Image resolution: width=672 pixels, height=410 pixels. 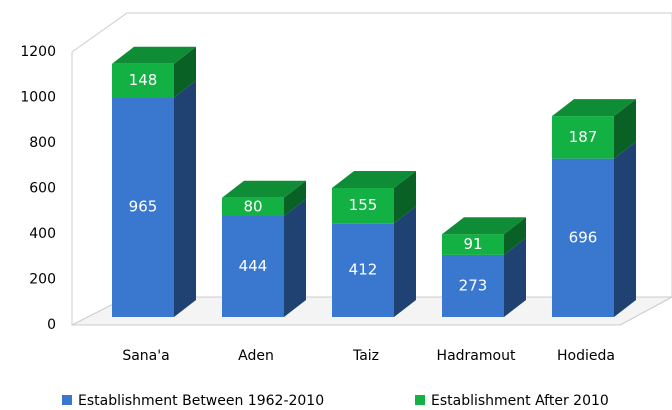 What do you see at coordinates (38, 52) in the screenshot?
I see `y-tick-label: 1200` at bounding box center [38, 52].